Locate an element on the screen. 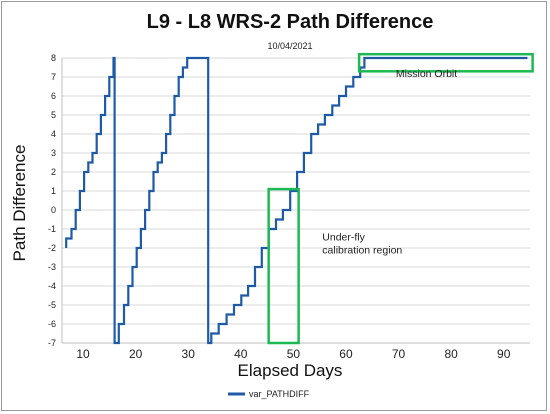 This screenshot has height=414, width=550. legend-label: var_PATHDIFF is located at coordinates (279, 394).